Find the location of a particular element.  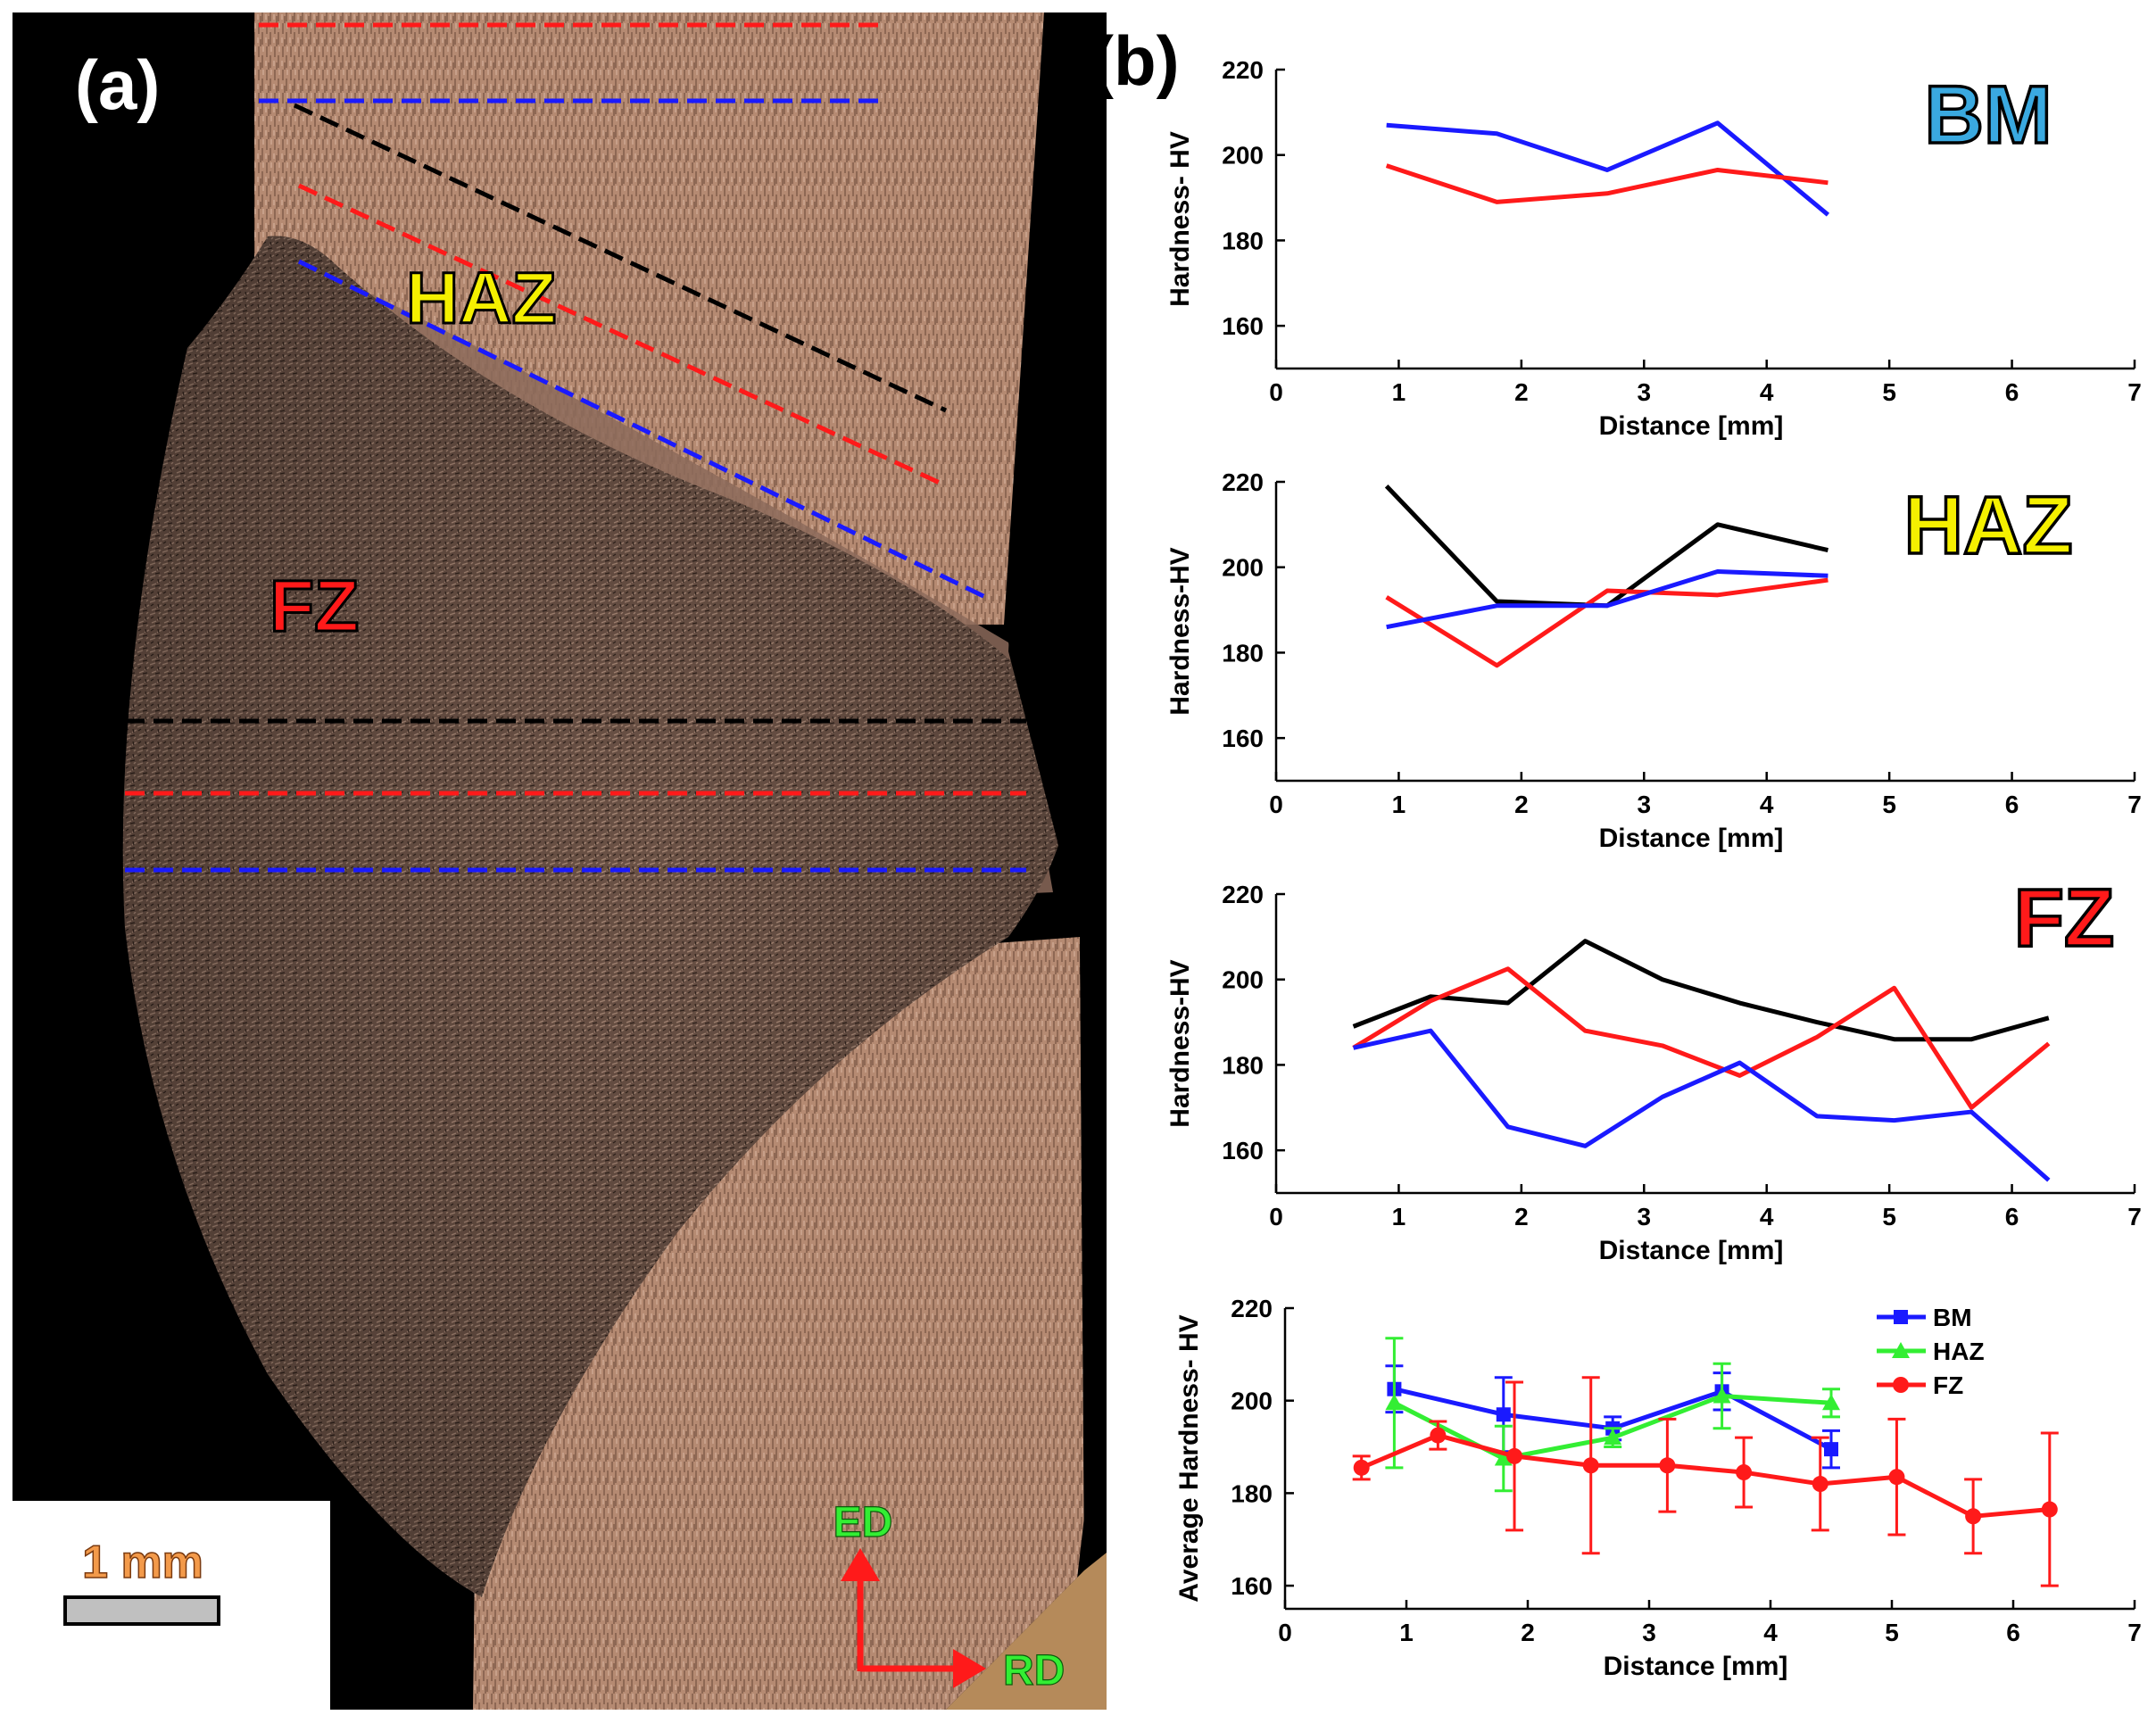

y-axis-label: Average Hardness- HV is located at coordinates (1189, 1458).